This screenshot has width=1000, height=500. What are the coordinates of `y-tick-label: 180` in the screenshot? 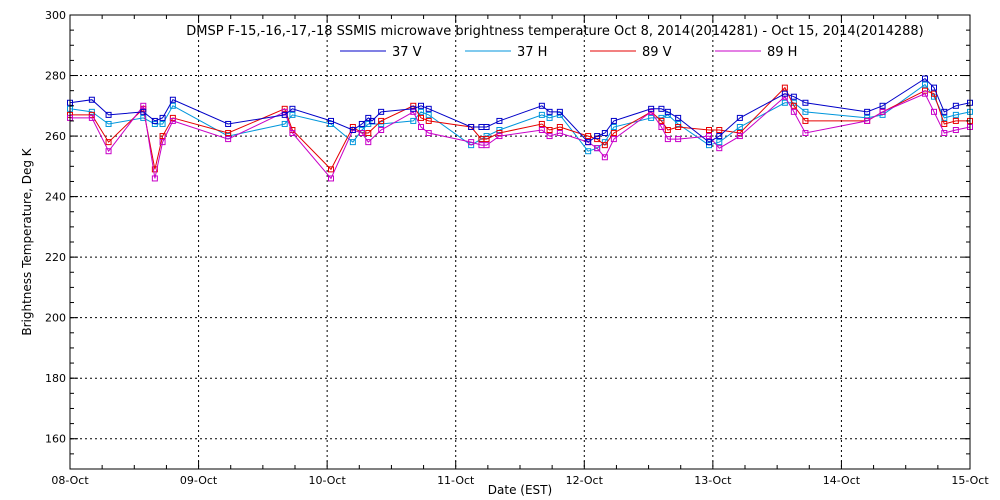 It's located at (55, 378).